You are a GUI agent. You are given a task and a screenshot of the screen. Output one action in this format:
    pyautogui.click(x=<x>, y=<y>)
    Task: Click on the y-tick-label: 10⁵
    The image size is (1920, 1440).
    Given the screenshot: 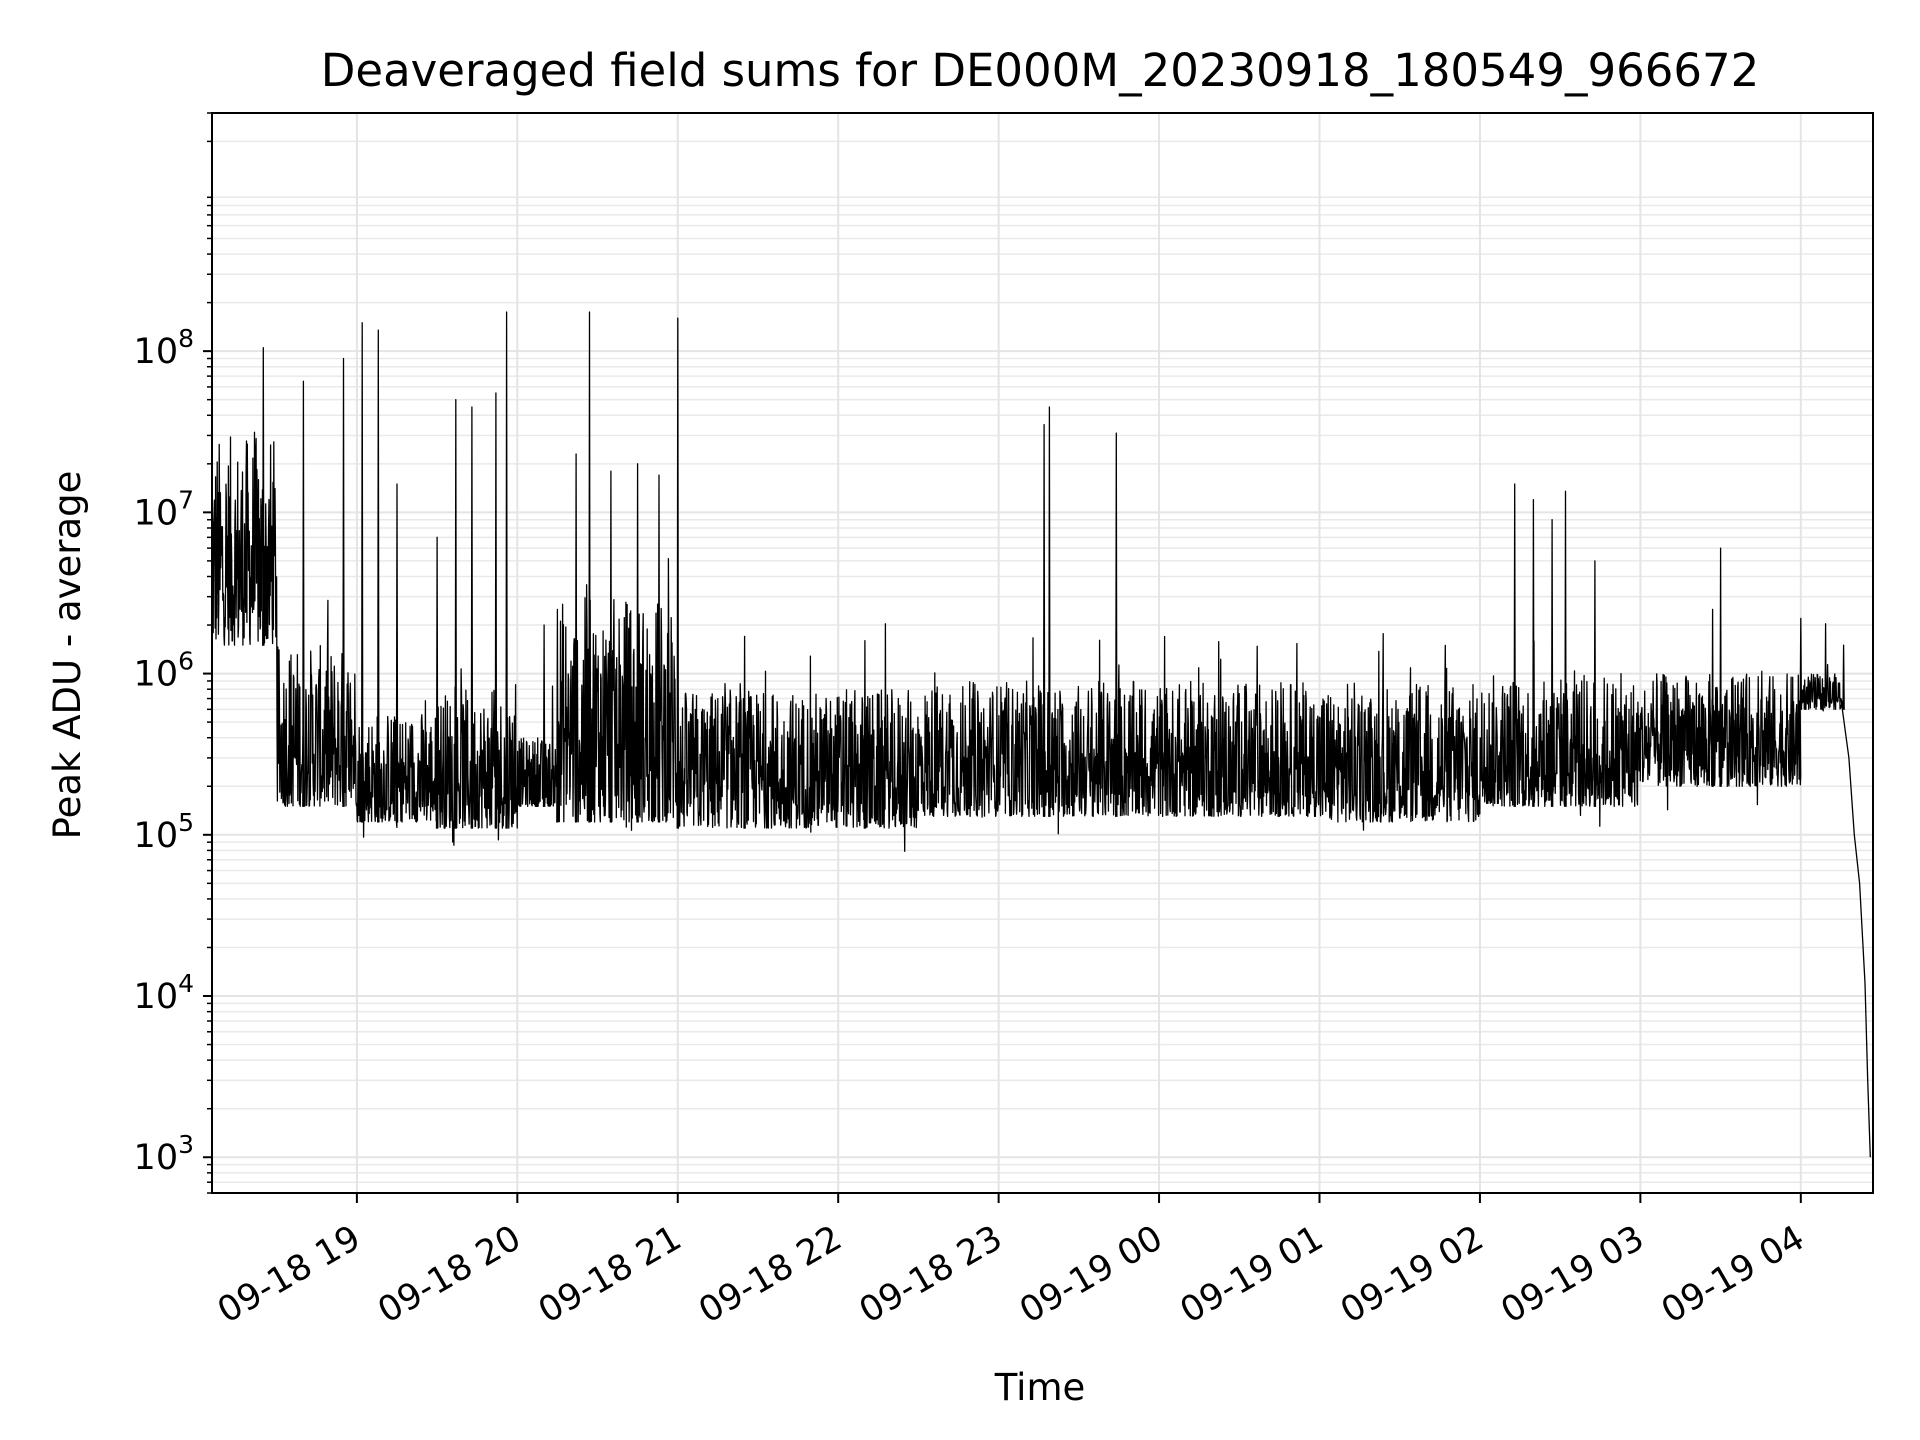 What is the action you would take?
    pyautogui.click(x=164, y=832)
    